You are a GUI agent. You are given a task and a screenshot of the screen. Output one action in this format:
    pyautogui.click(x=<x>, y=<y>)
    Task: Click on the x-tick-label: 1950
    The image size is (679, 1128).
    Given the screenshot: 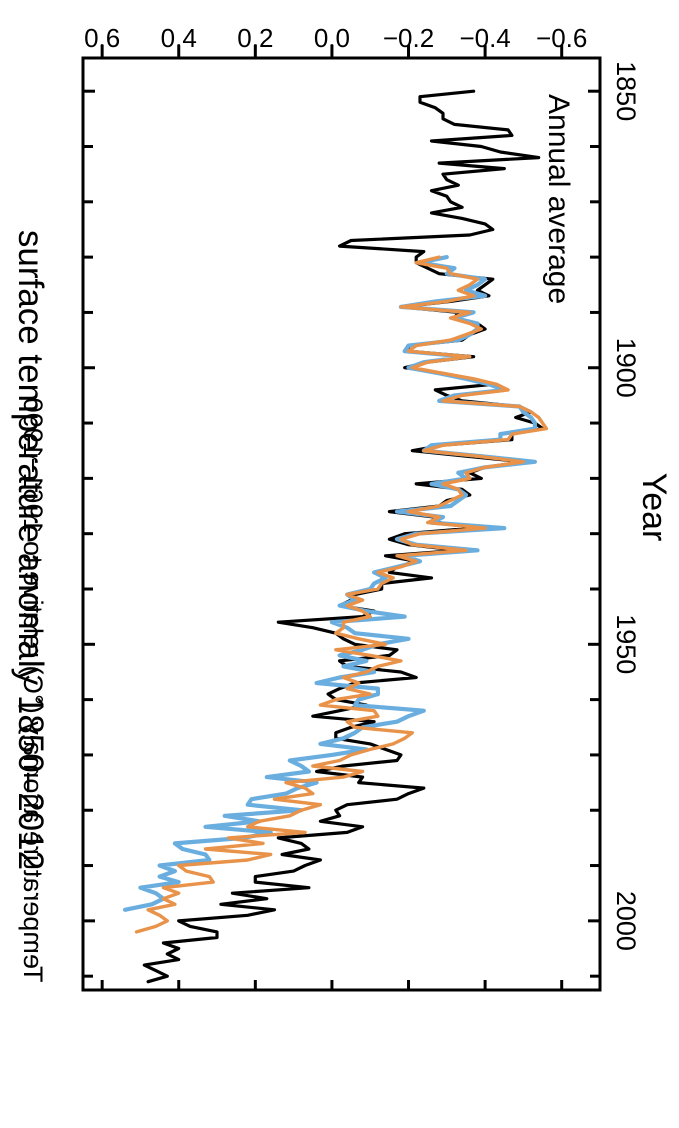 What is the action you would take?
    pyautogui.click(x=626, y=644)
    